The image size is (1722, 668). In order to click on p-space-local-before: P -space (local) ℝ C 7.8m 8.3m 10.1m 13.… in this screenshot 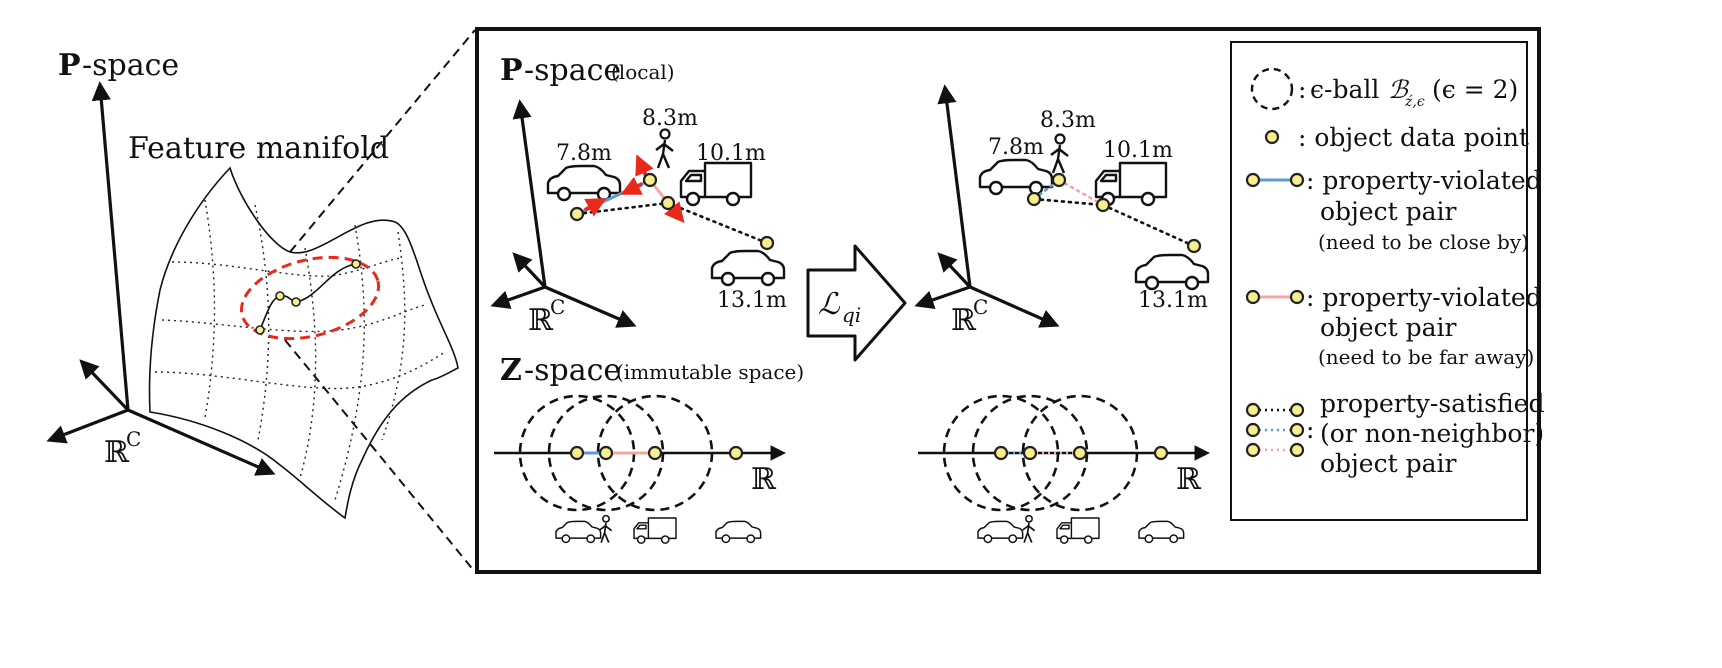, I will do `click(638, 195)`.